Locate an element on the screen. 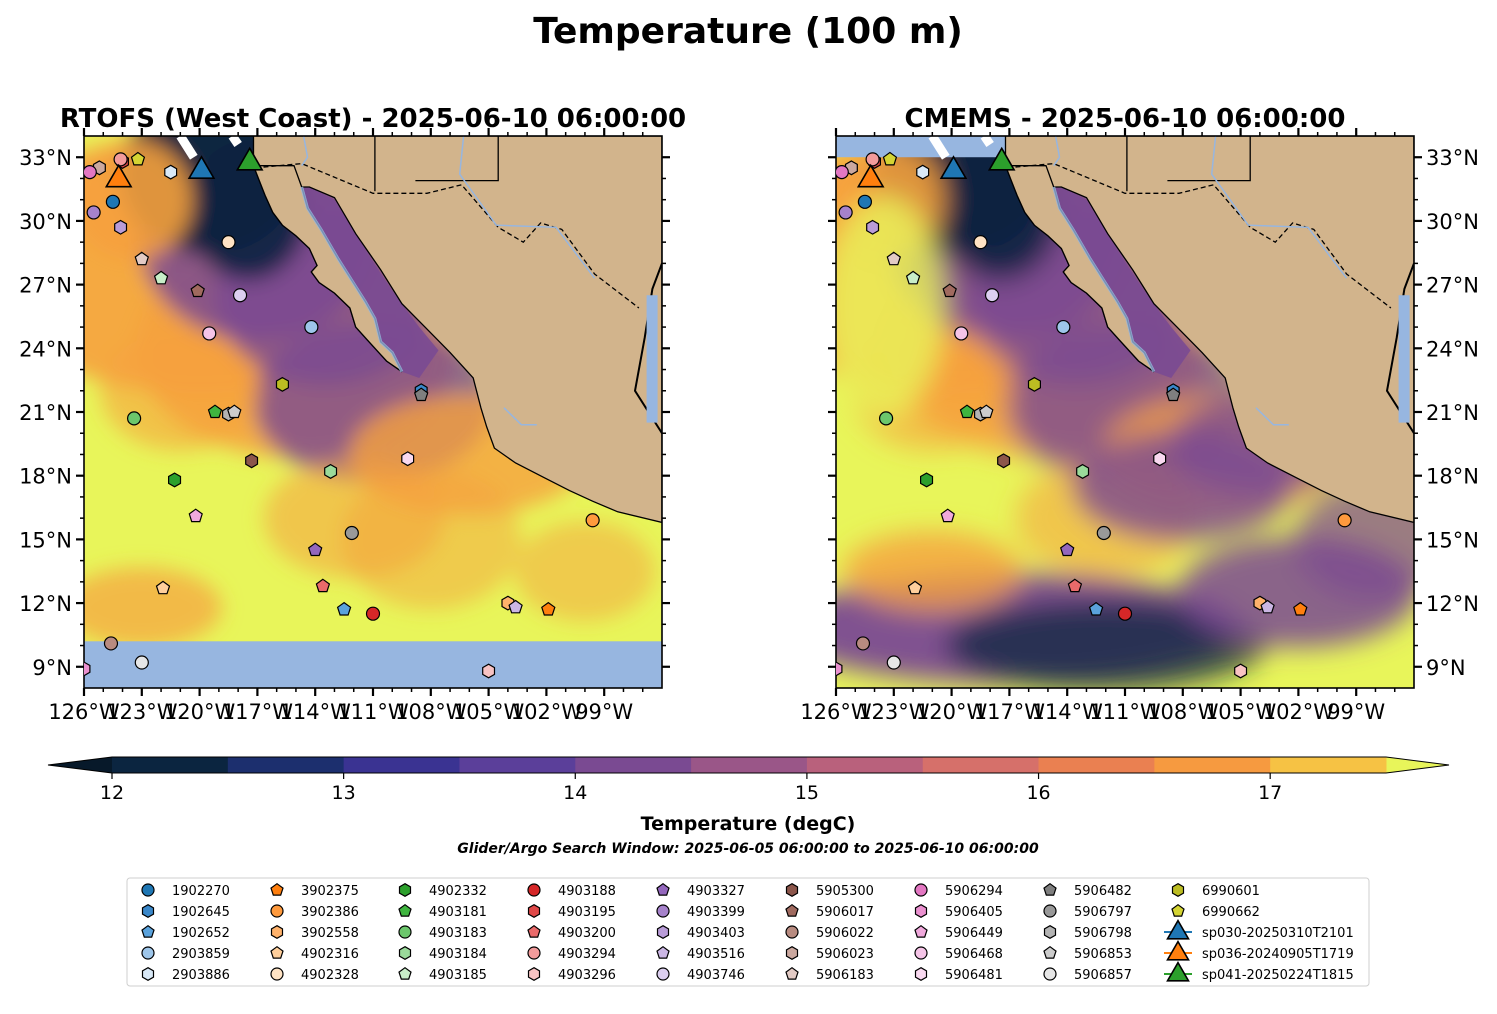  legend-entry-label: 4903327 is located at coordinates (716, 891).